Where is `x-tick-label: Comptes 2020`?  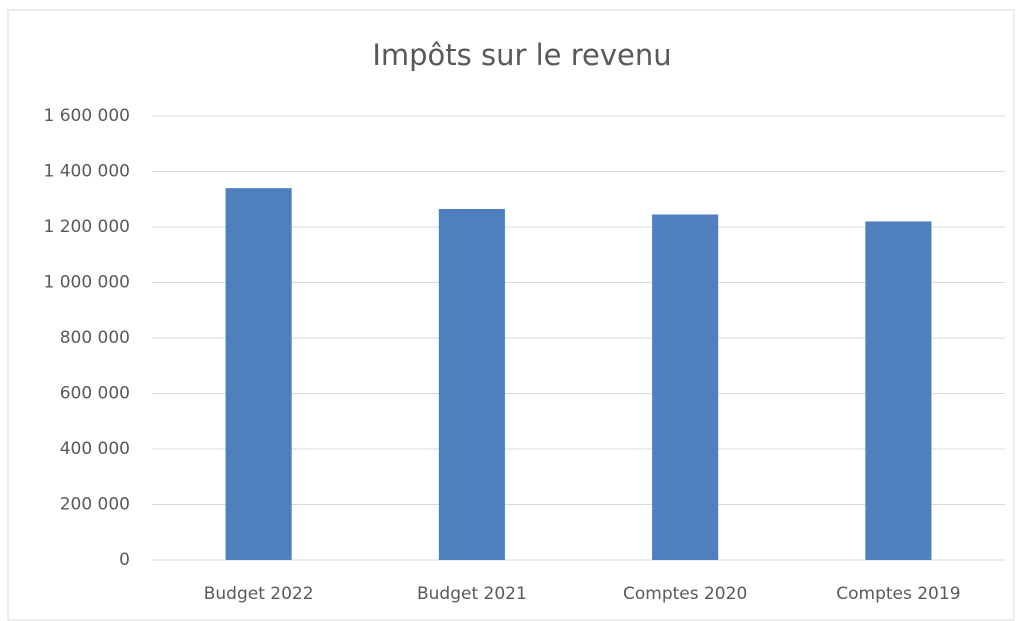 x-tick-label: Comptes 2020 is located at coordinates (685, 594).